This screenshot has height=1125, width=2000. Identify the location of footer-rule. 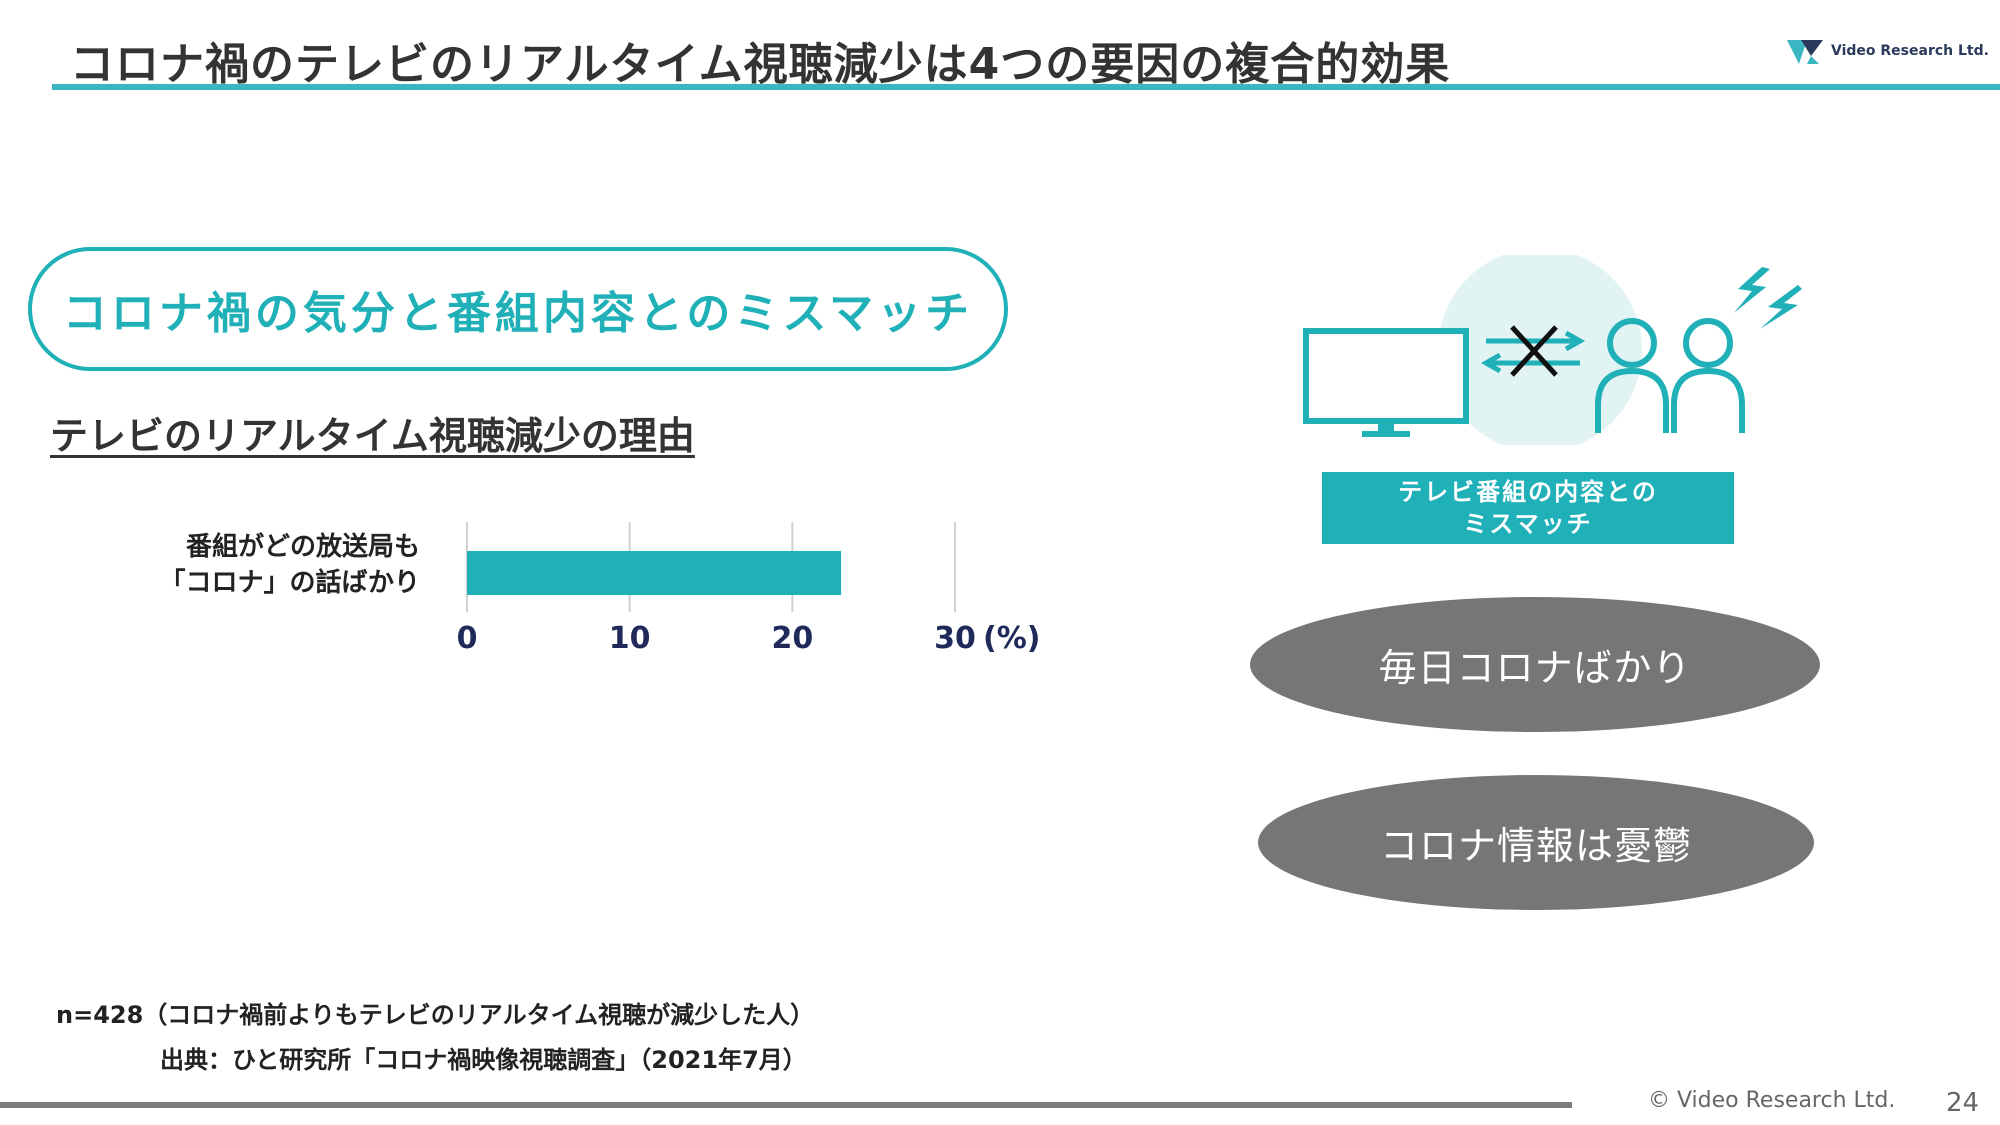
(786, 1105).